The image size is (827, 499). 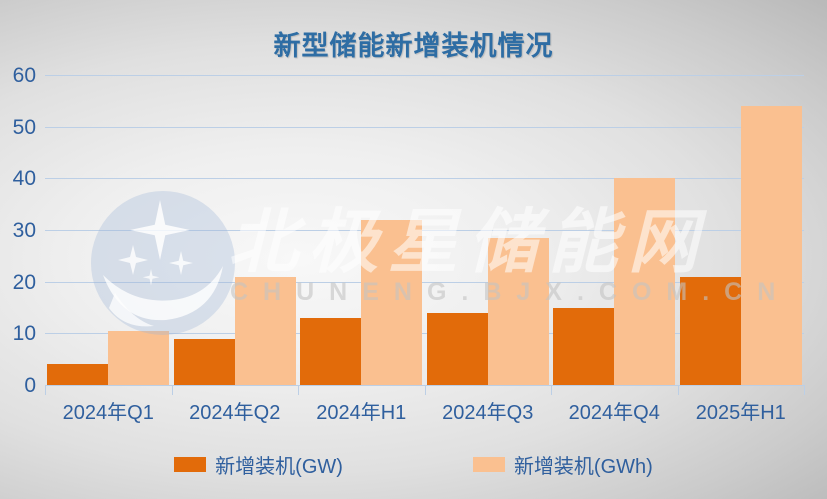 I want to click on y-axis-tick-label: 0, so click(x=30, y=385).